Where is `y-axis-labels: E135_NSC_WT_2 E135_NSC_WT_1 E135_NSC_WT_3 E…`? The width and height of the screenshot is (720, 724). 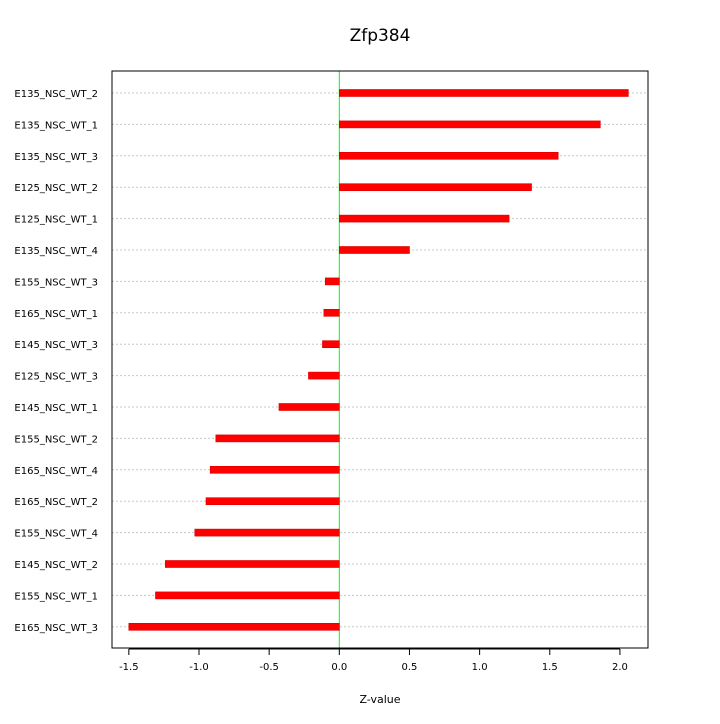
y-axis-labels: E135_NSC_WT_2 E135_NSC_WT_1 E135_NSC_WT_3 E… is located at coordinates (56, 361).